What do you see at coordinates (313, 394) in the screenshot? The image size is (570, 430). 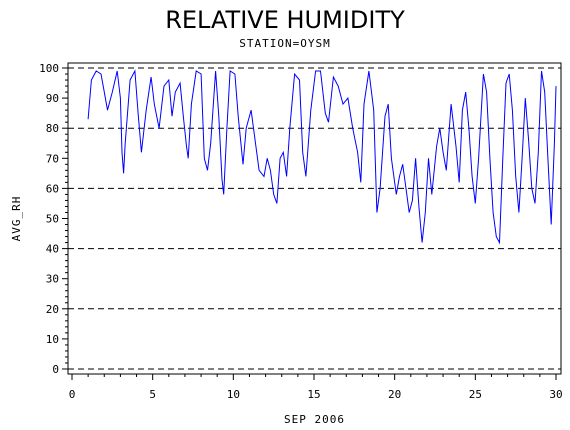 I see `x-tick-label: 15` at bounding box center [313, 394].